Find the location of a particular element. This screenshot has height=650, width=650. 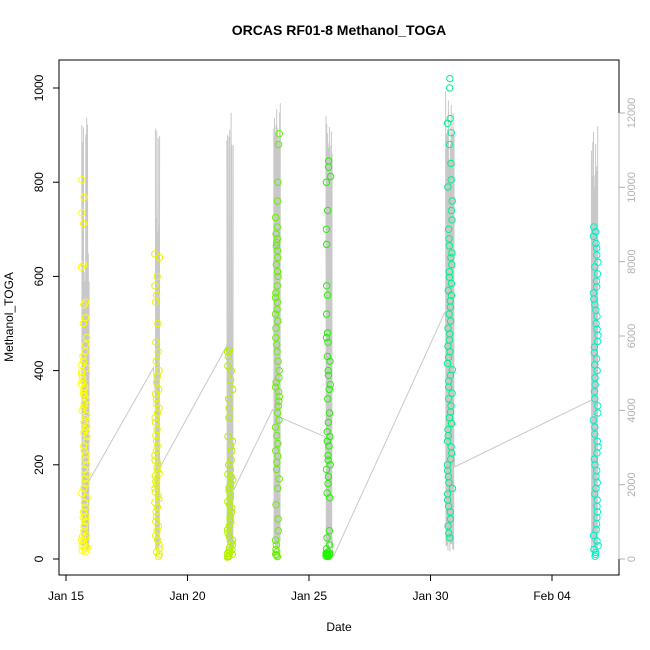

x-axis: Jan 15 Jan 20 Jan 25 Jan 30 Feb 04 is located at coordinates (309, 588).